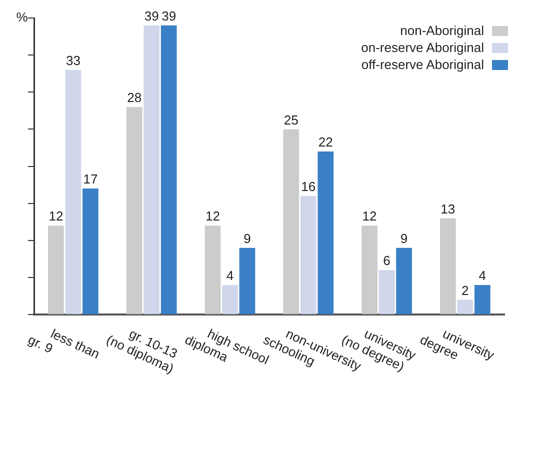 The image size is (534, 457). Describe the element at coordinates (291, 120) in the screenshot. I see `data-label: 25` at that location.